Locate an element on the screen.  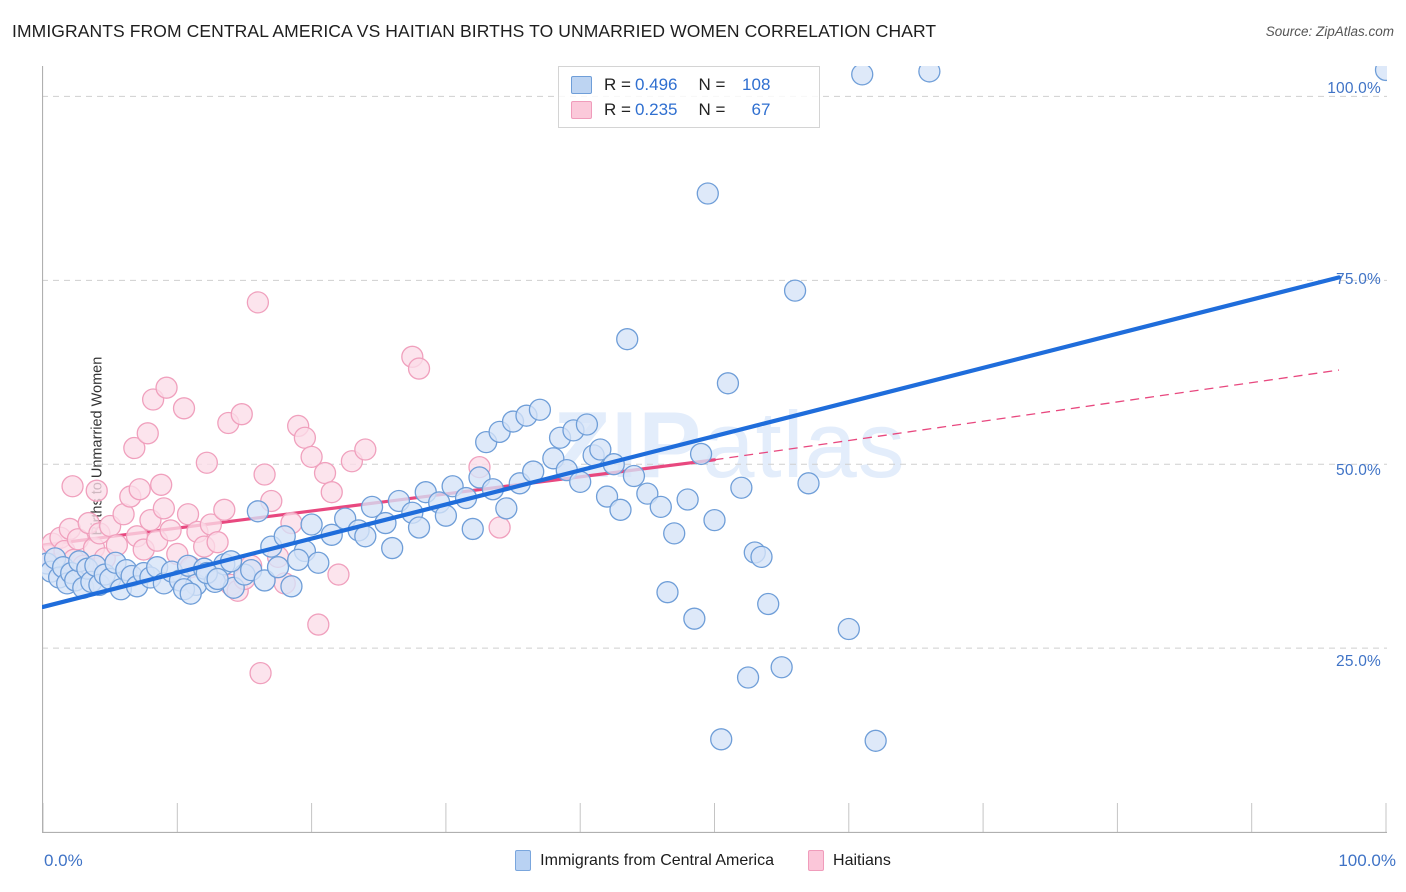
legend-label-haitians: Haitians is located at coordinates (862, 860).